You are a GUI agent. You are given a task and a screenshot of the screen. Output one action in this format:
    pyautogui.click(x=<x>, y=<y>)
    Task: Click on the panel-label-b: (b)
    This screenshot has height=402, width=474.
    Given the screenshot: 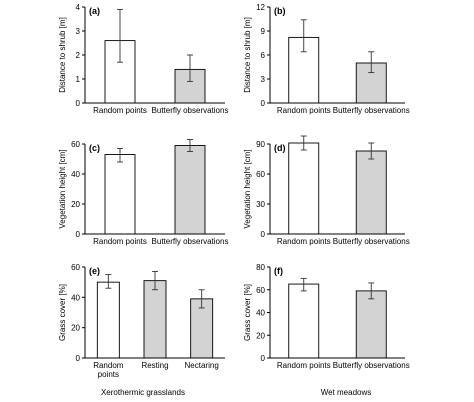 What is the action you would take?
    pyautogui.click(x=280, y=11)
    